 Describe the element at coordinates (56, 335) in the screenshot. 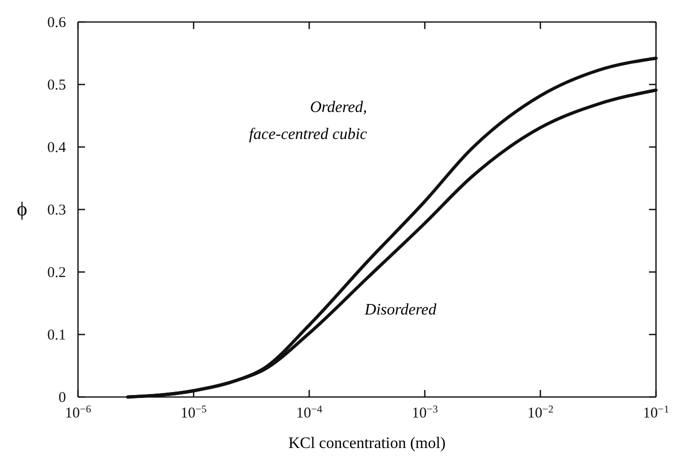

I see `y-tick-label: 0.1` at that location.